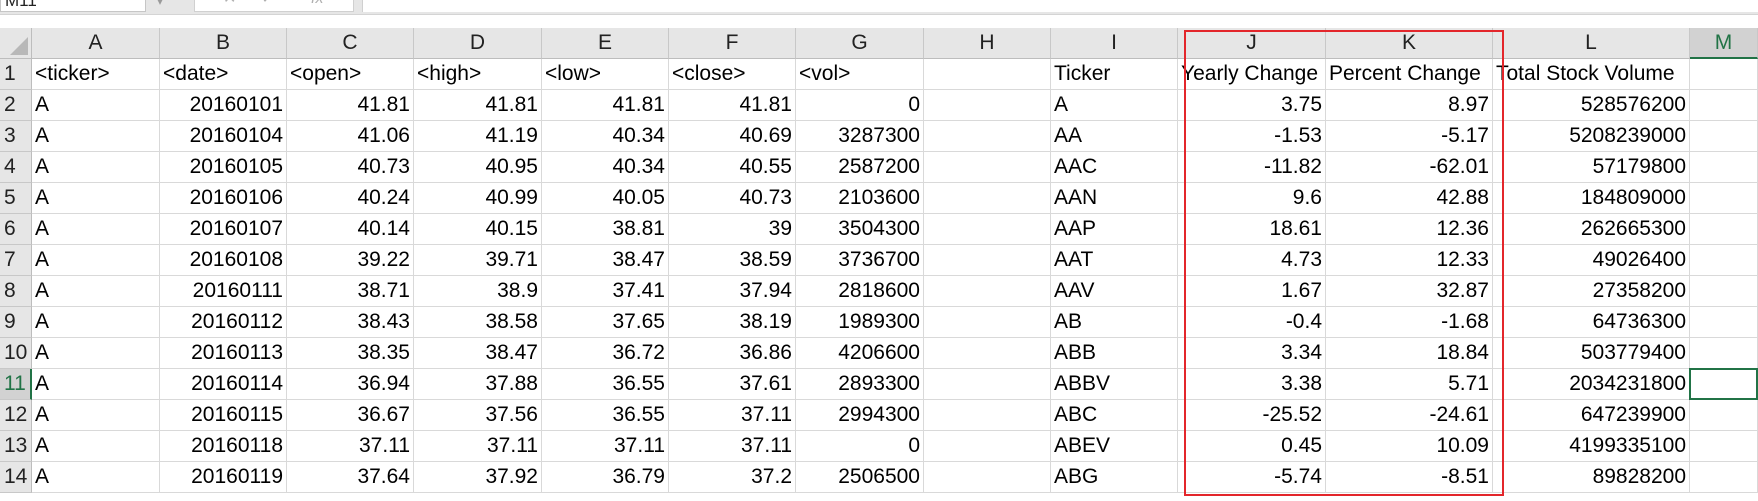  What do you see at coordinates (1591, 446) in the screenshot?
I see `cell-l13: 4199335100` at bounding box center [1591, 446].